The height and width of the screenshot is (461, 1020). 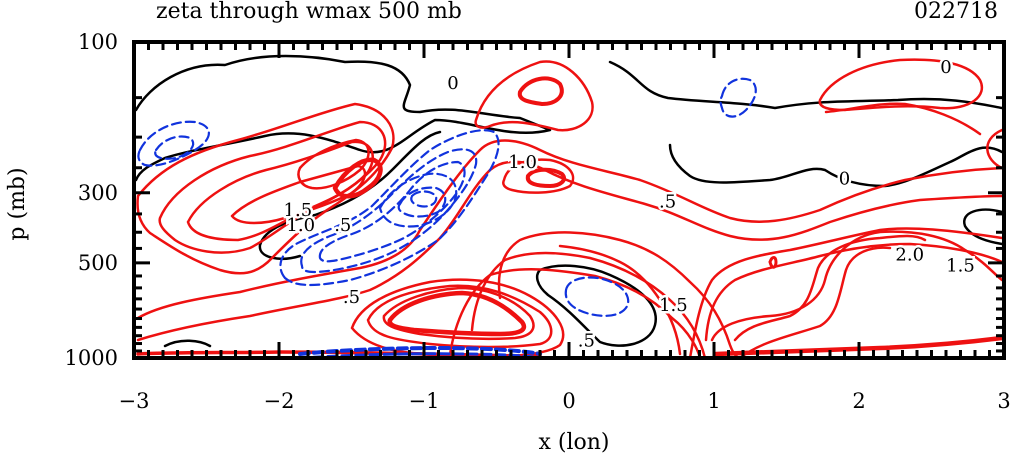 What do you see at coordinates (424, 401) in the screenshot?
I see `x-tick-label: −1` at bounding box center [424, 401].